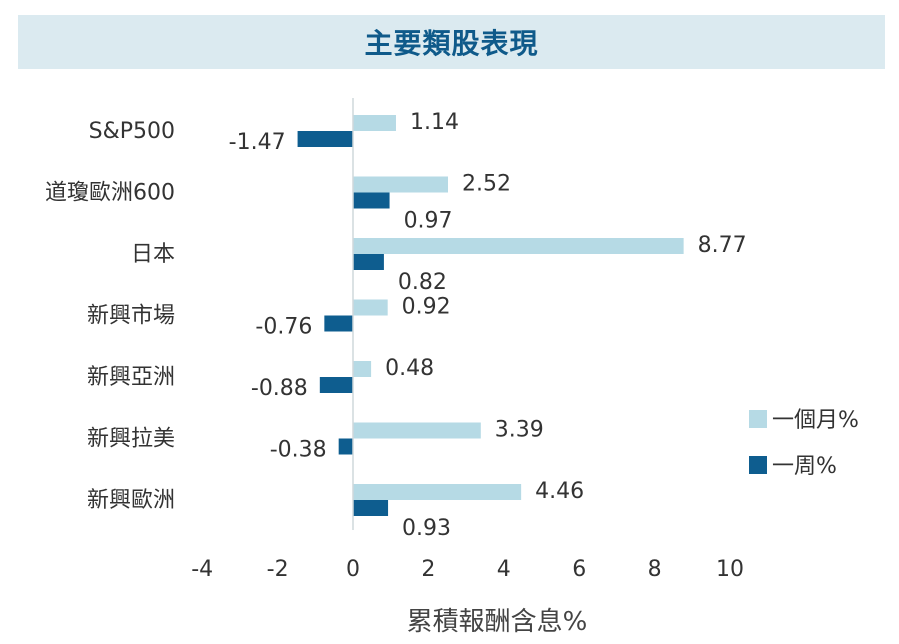 Image resolution: width=899 pixels, height=644 pixels. Describe the element at coordinates (804, 443) in the screenshot. I see `legend: 一個月% 一周%` at that location.